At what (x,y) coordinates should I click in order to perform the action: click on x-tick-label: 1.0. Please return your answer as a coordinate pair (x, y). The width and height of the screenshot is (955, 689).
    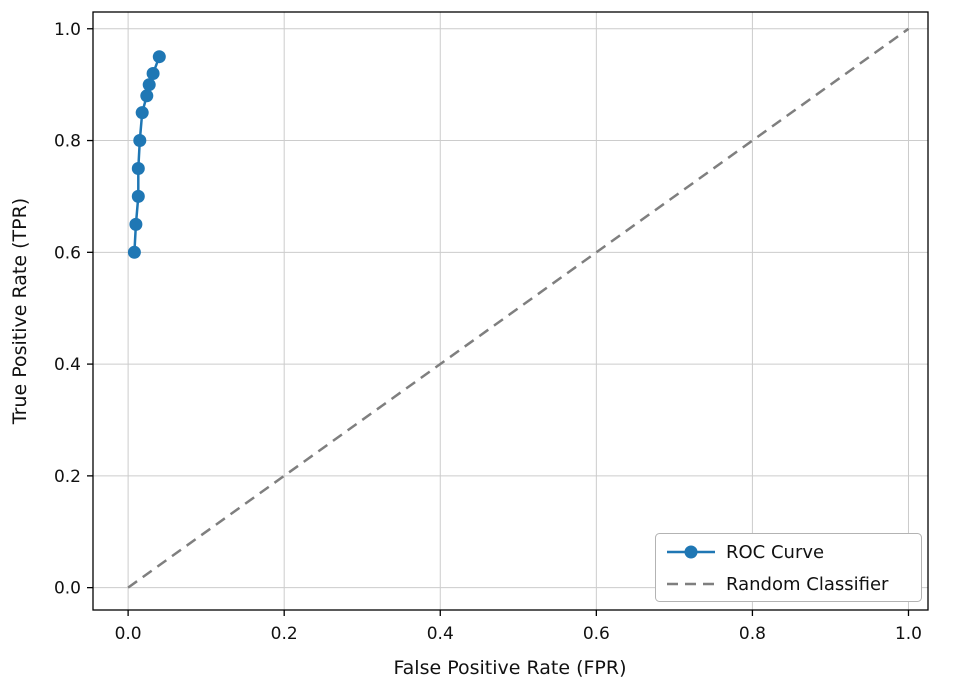
    Looking at the image, I should click on (908, 634).